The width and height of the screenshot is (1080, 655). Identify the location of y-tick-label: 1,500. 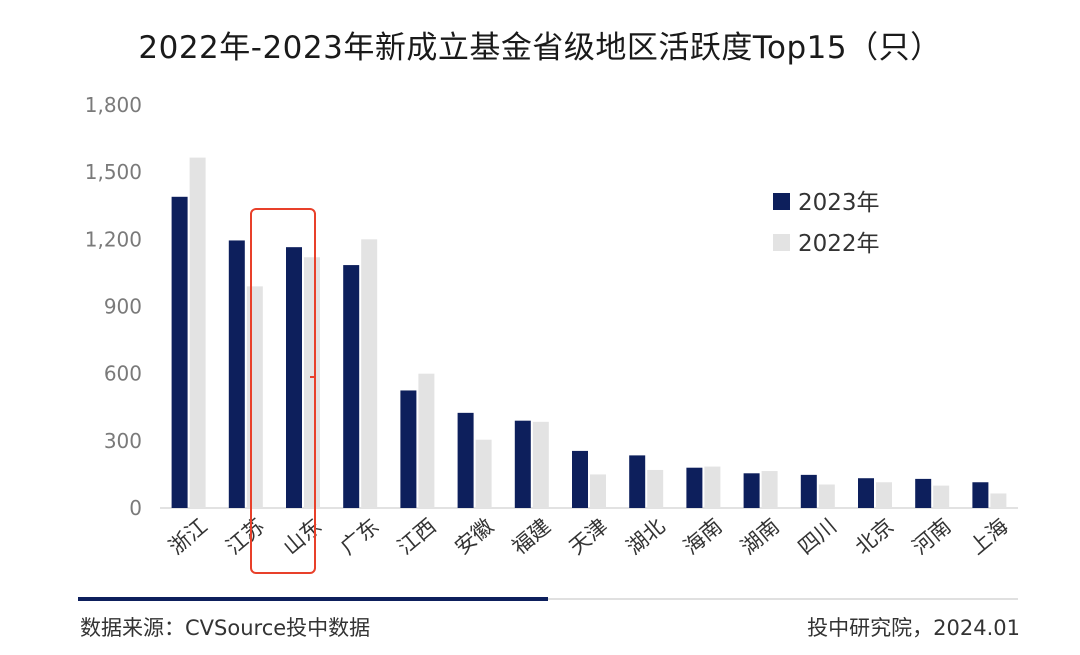
(113, 172).